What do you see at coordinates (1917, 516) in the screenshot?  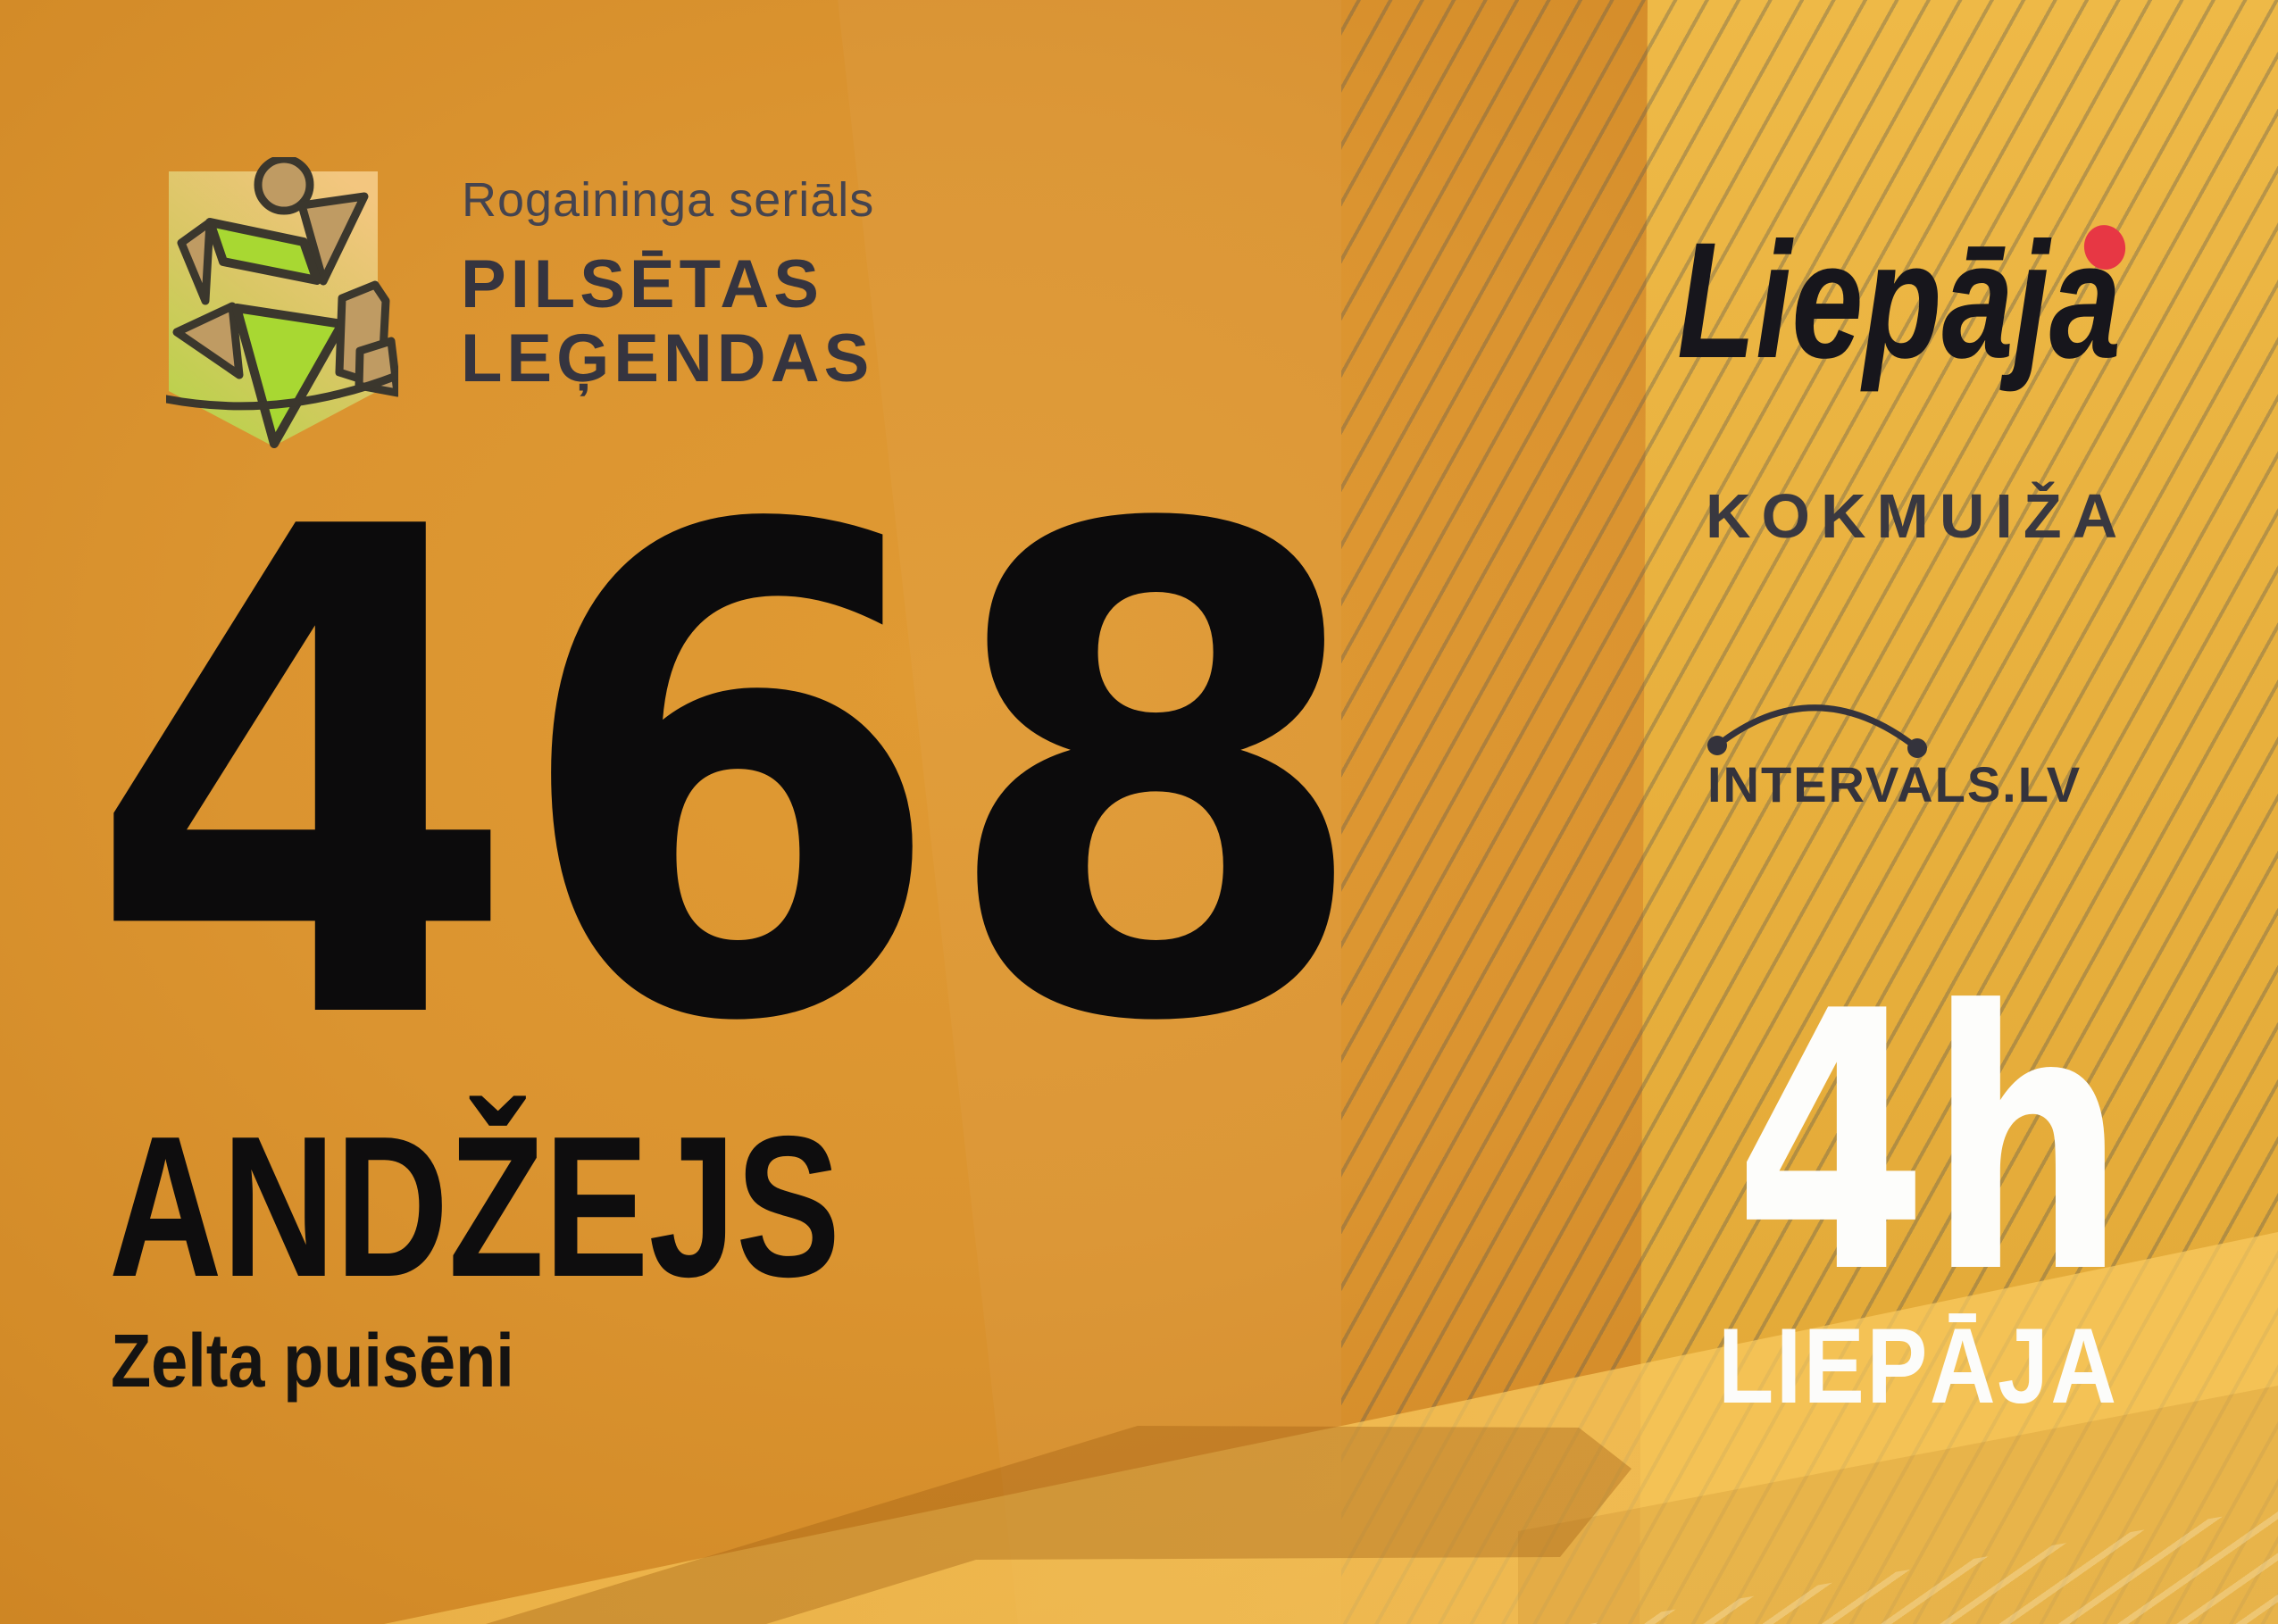 I see `kokmuiza-logo: KOKMUIŽA` at bounding box center [1917, 516].